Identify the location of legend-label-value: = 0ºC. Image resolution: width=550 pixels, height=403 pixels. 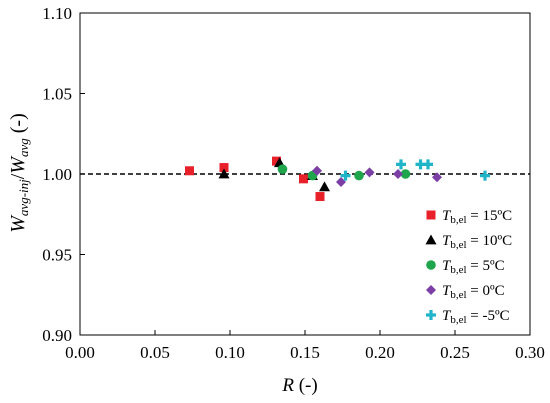
(486, 291).